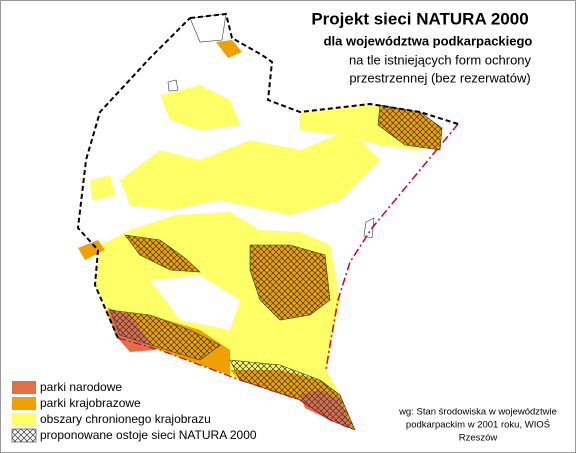  What do you see at coordinates (439, 77) in the screenshot?
I see `description: przestrzennej (bez rezerwatów)` at bounding box center [439, 77].